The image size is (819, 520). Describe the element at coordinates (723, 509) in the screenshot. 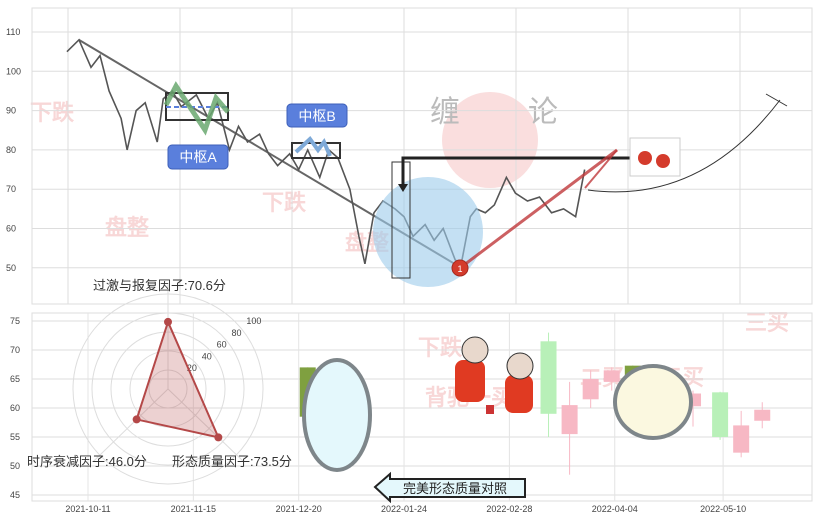

I see `x-tick-label: 2022-05-10` at that location.